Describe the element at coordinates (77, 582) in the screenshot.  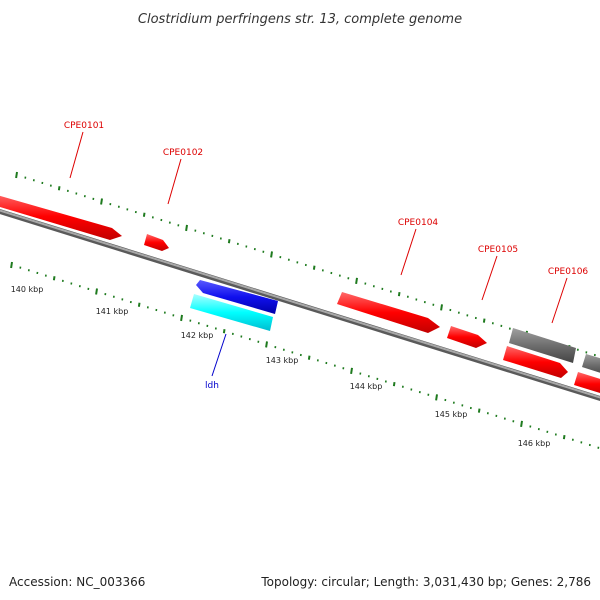
I see `accession-text: Accession: NC_003366` at that location.